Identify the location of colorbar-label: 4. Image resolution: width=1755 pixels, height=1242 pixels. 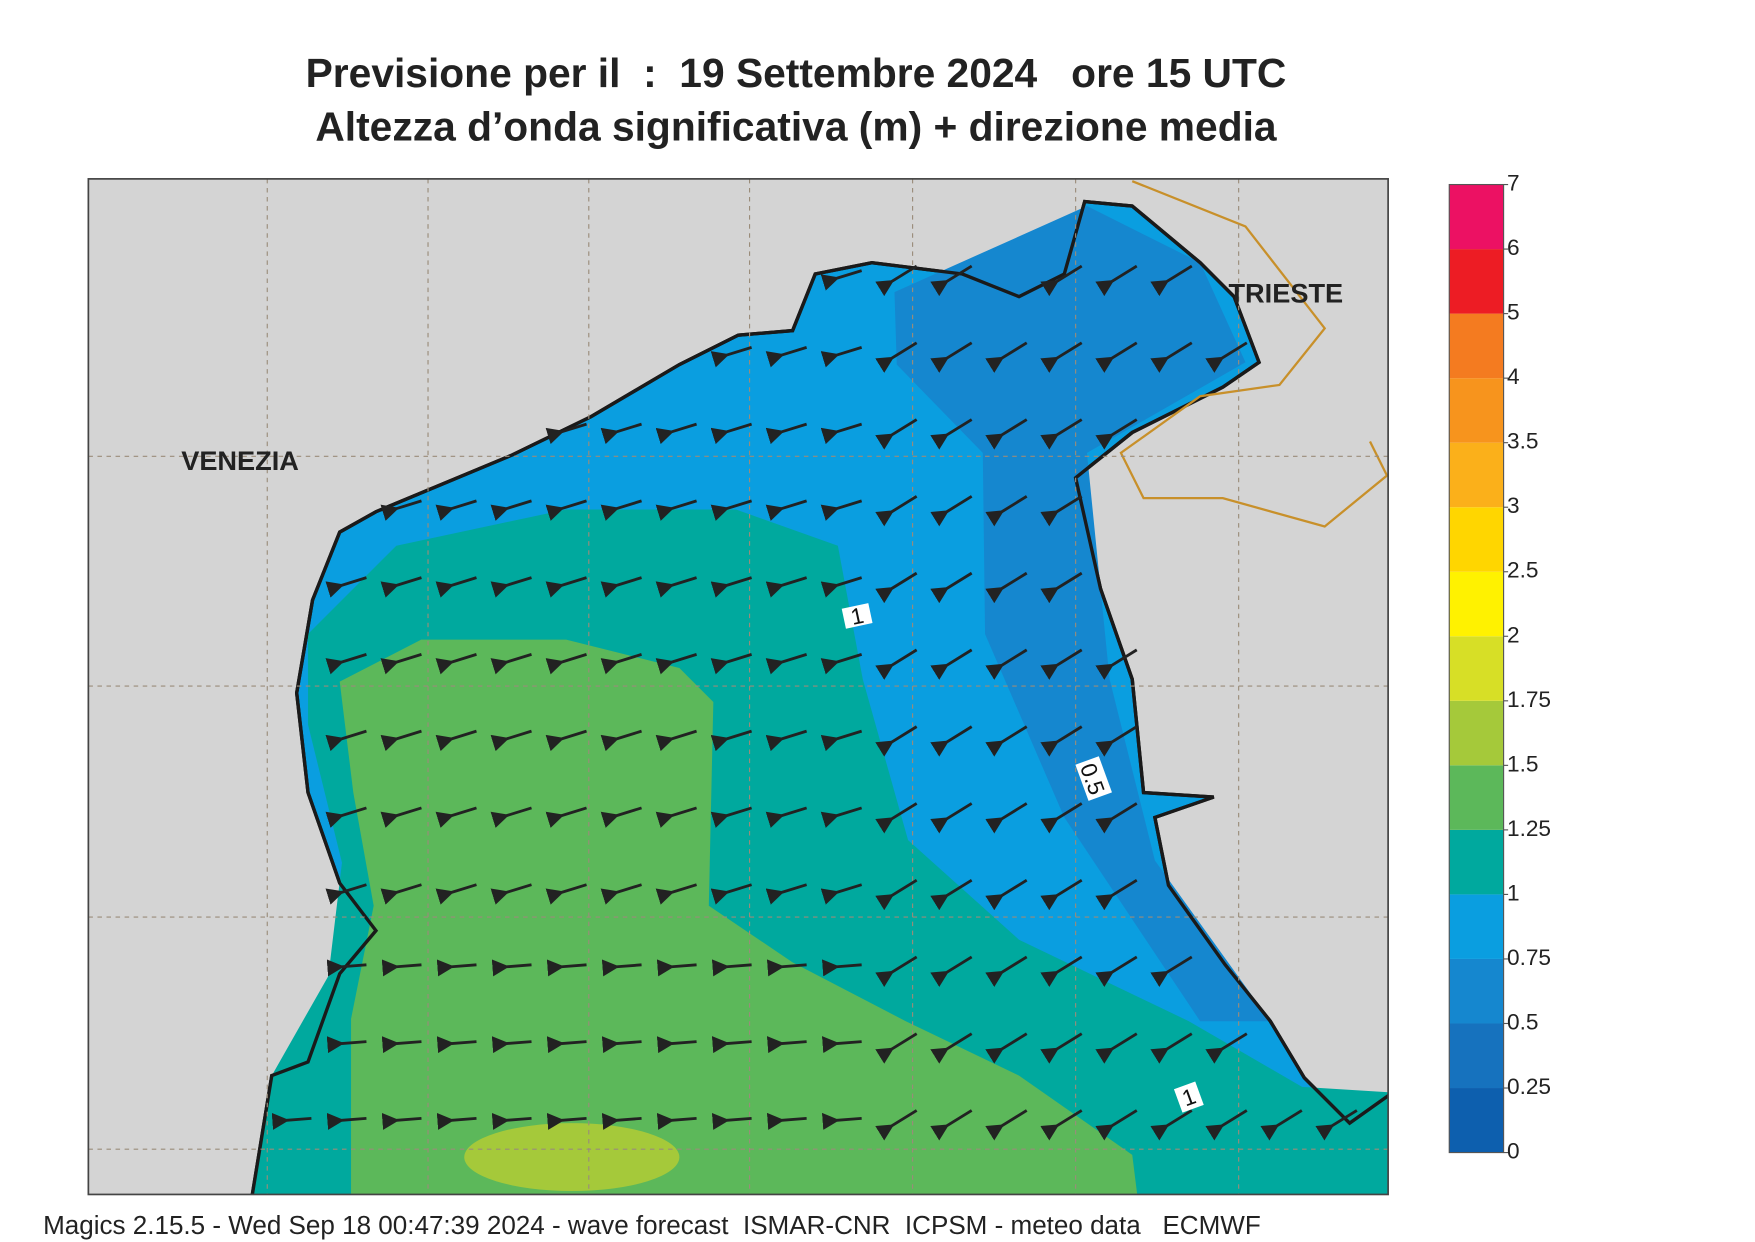
(1513, 376).